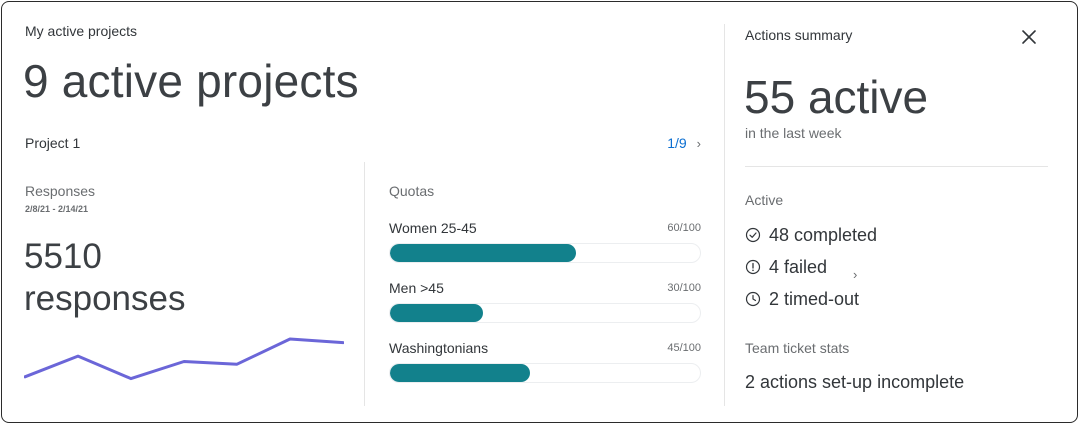 Image resolution: width=1079 pixels, height=424 pixels. What do you see at coordinates (753, 235) in the screenshot?
I see `check-circle-icon` at bounding box center [753, 235].